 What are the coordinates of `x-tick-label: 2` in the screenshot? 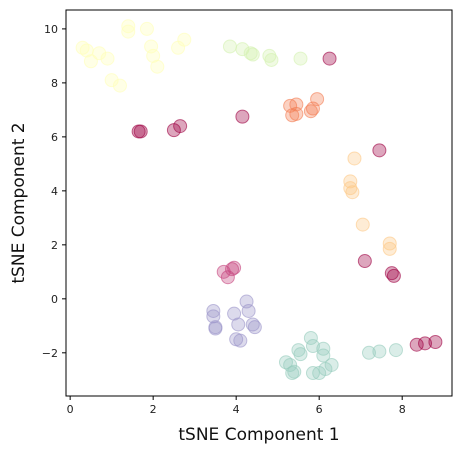 It's located at (153, 409).